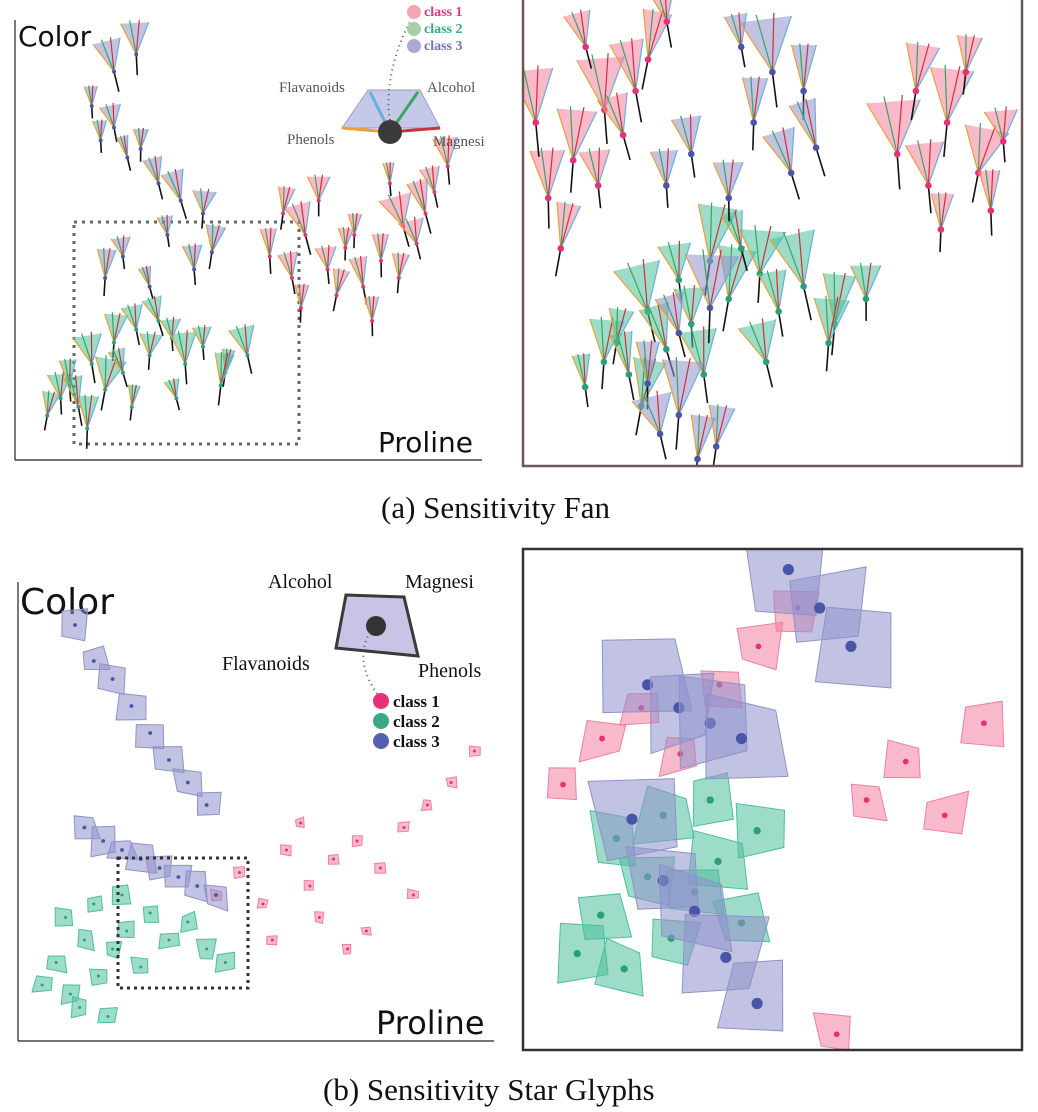  What do you see at coordinates (266, 664) in the screenshot?
I see `legend-star-label-flavanoids: Flavanoids` at bounding box center [266, 664].